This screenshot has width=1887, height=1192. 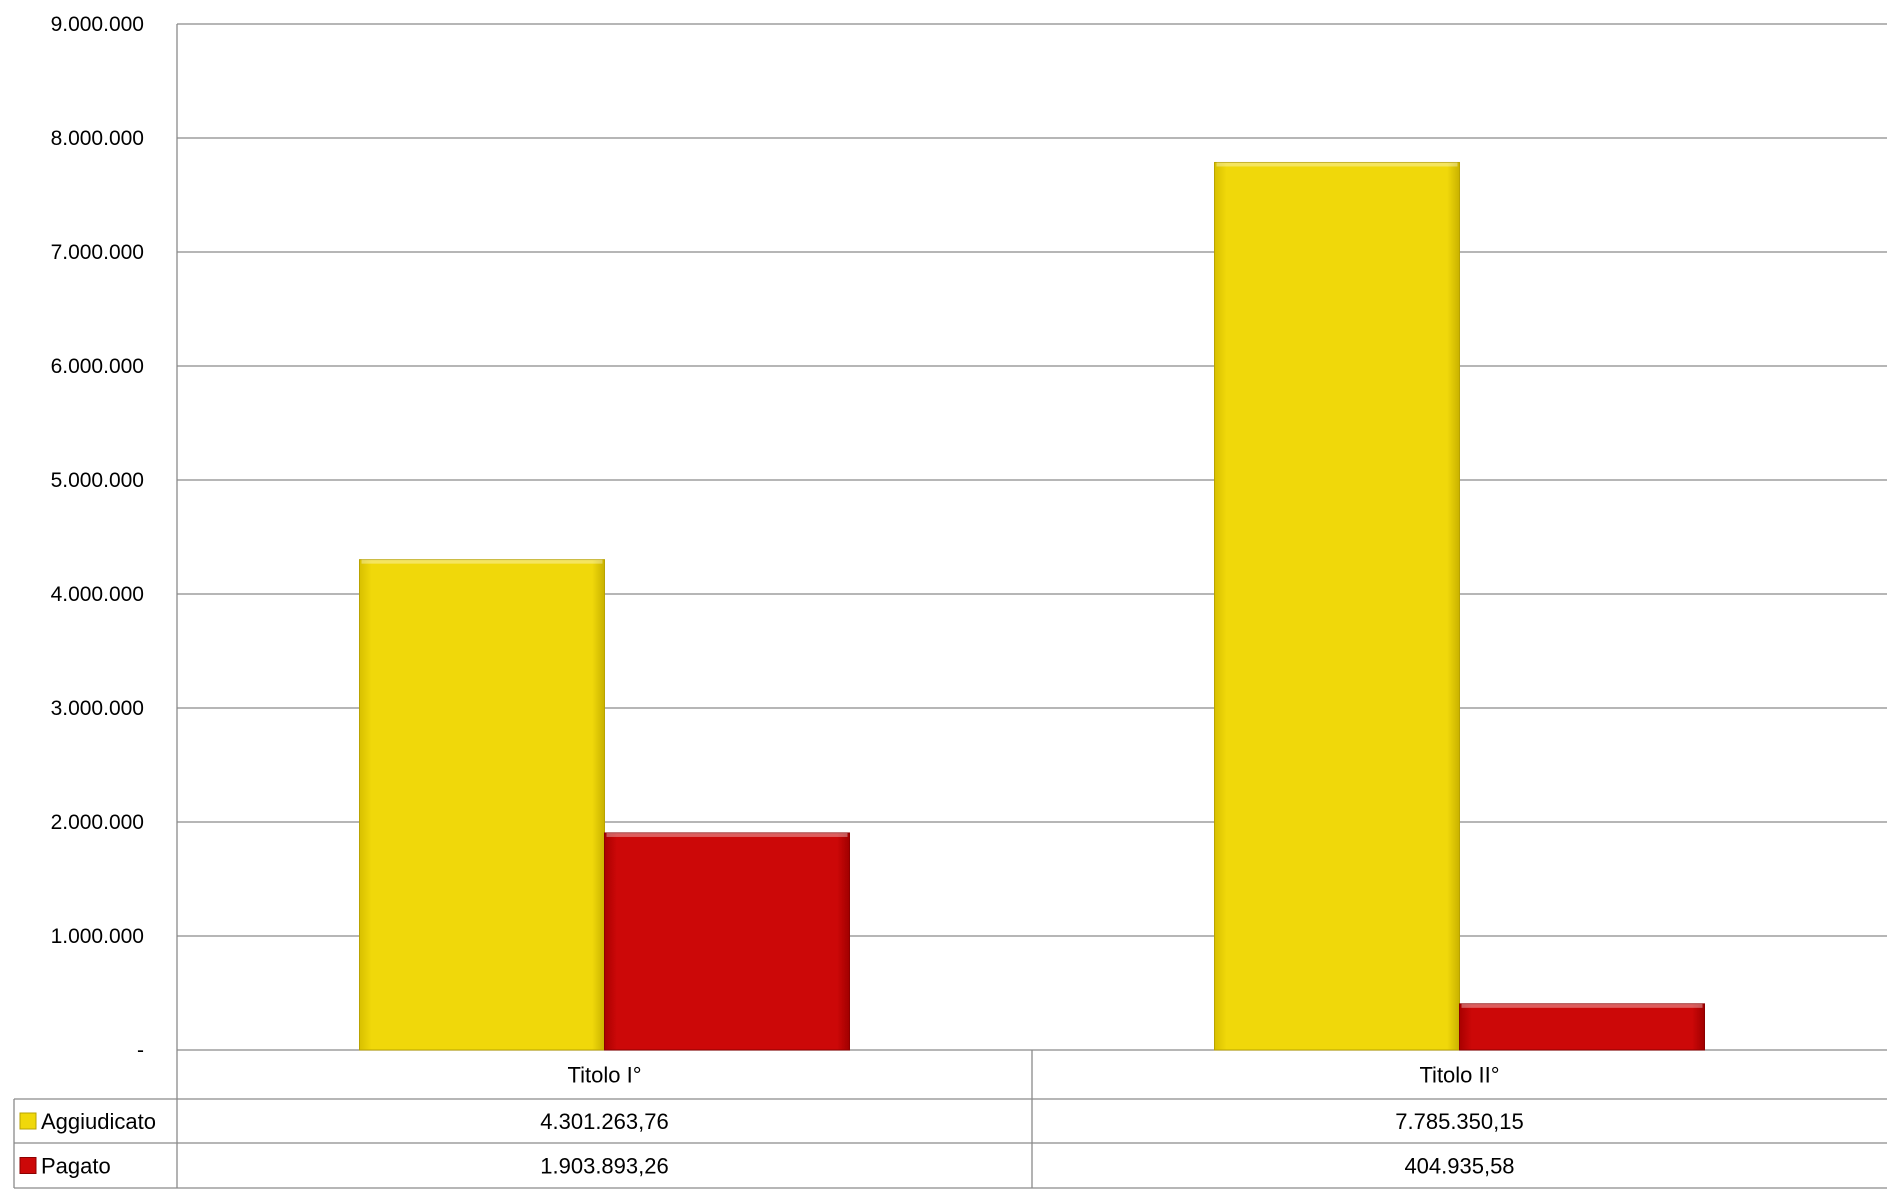 I want to click on y-tick-label: 3.000.000, so click(x=97, y=708).